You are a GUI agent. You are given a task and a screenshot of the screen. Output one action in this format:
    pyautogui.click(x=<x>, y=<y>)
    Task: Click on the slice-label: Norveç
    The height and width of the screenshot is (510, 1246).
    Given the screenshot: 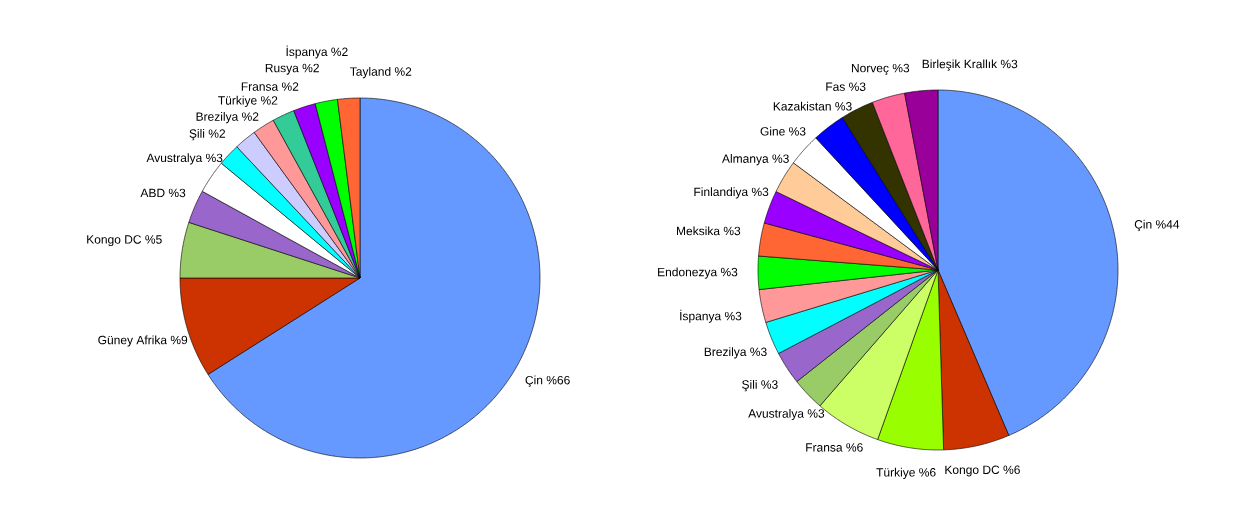 What is the action you would take?
    pyautogui.click(x=870, y=69)
    